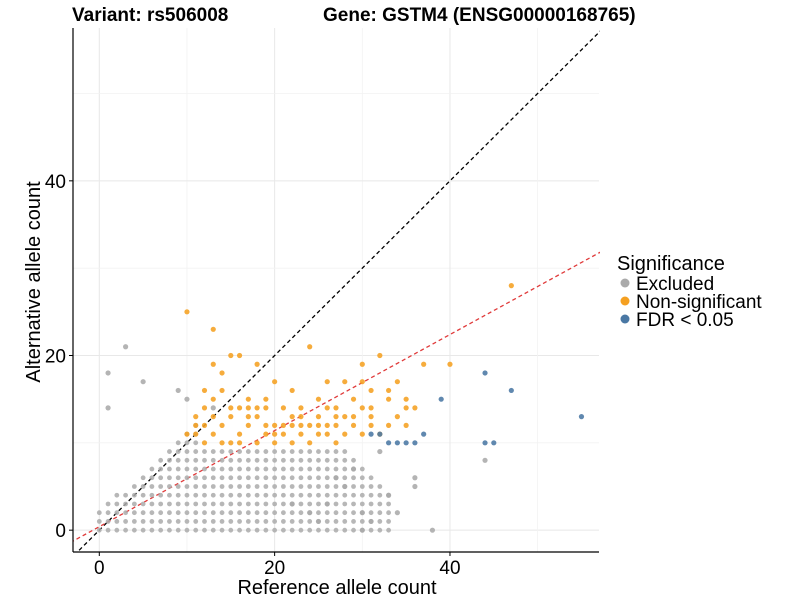 The width and height of the screenshot is (800, 600). I want to click on y-axis-title: Alternative allele count, so click(34, 282).